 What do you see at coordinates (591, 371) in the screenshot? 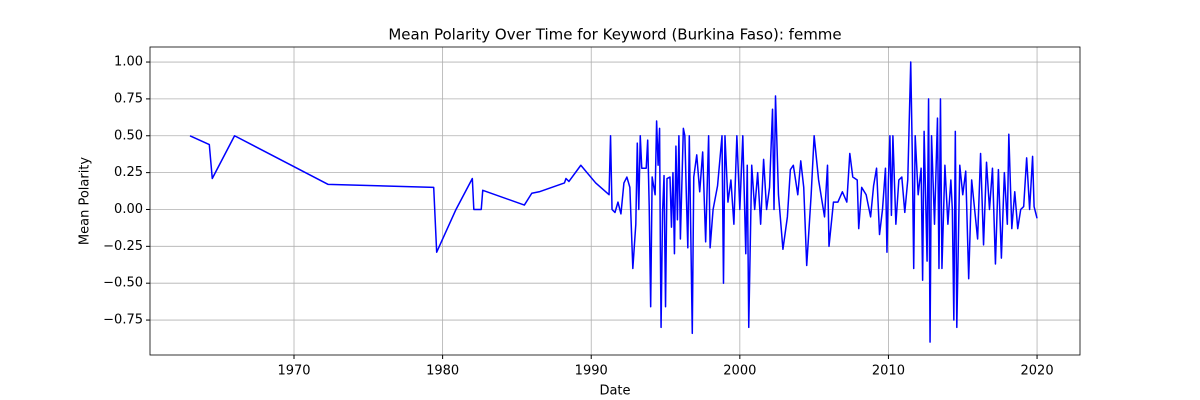
I see `x-tick-label: 1990` at bounding box center [591, 371].